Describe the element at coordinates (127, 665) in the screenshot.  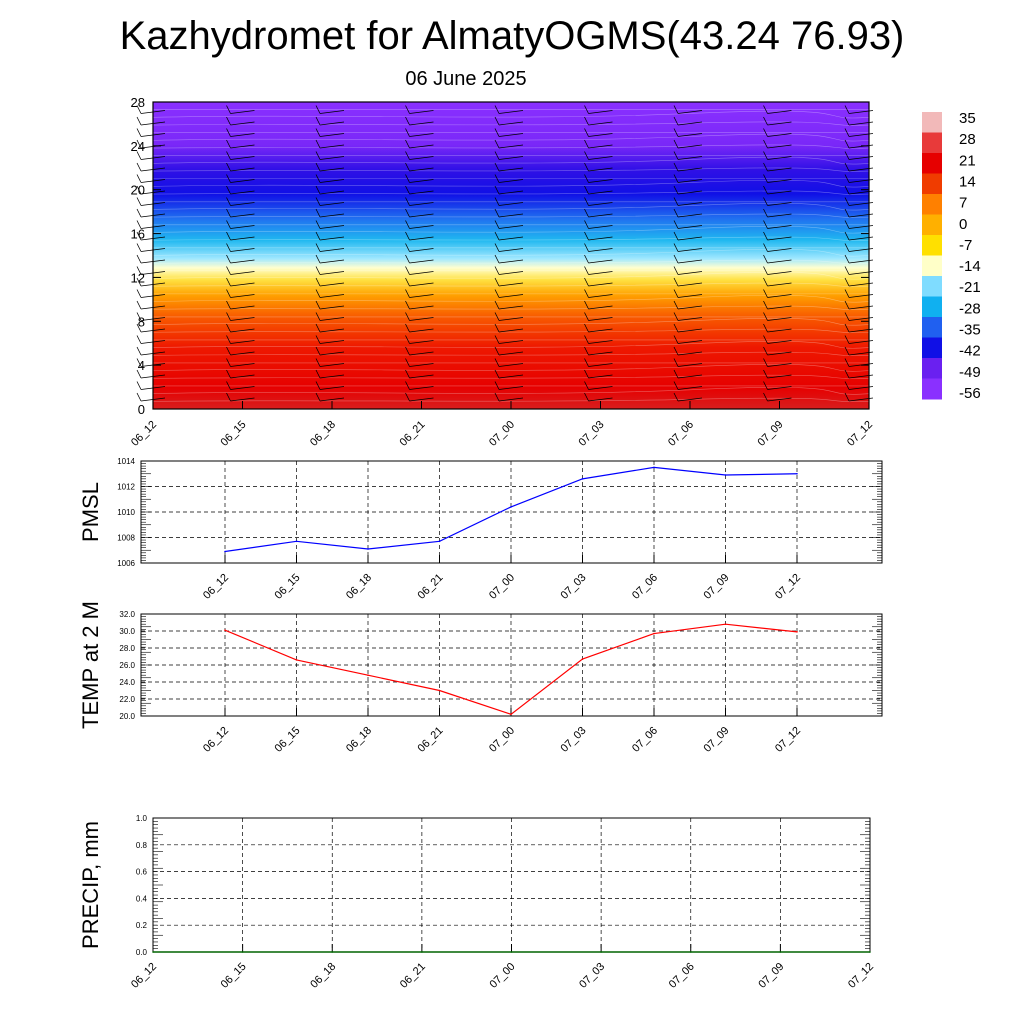
I see `ytick-label: 26.0` at that location.